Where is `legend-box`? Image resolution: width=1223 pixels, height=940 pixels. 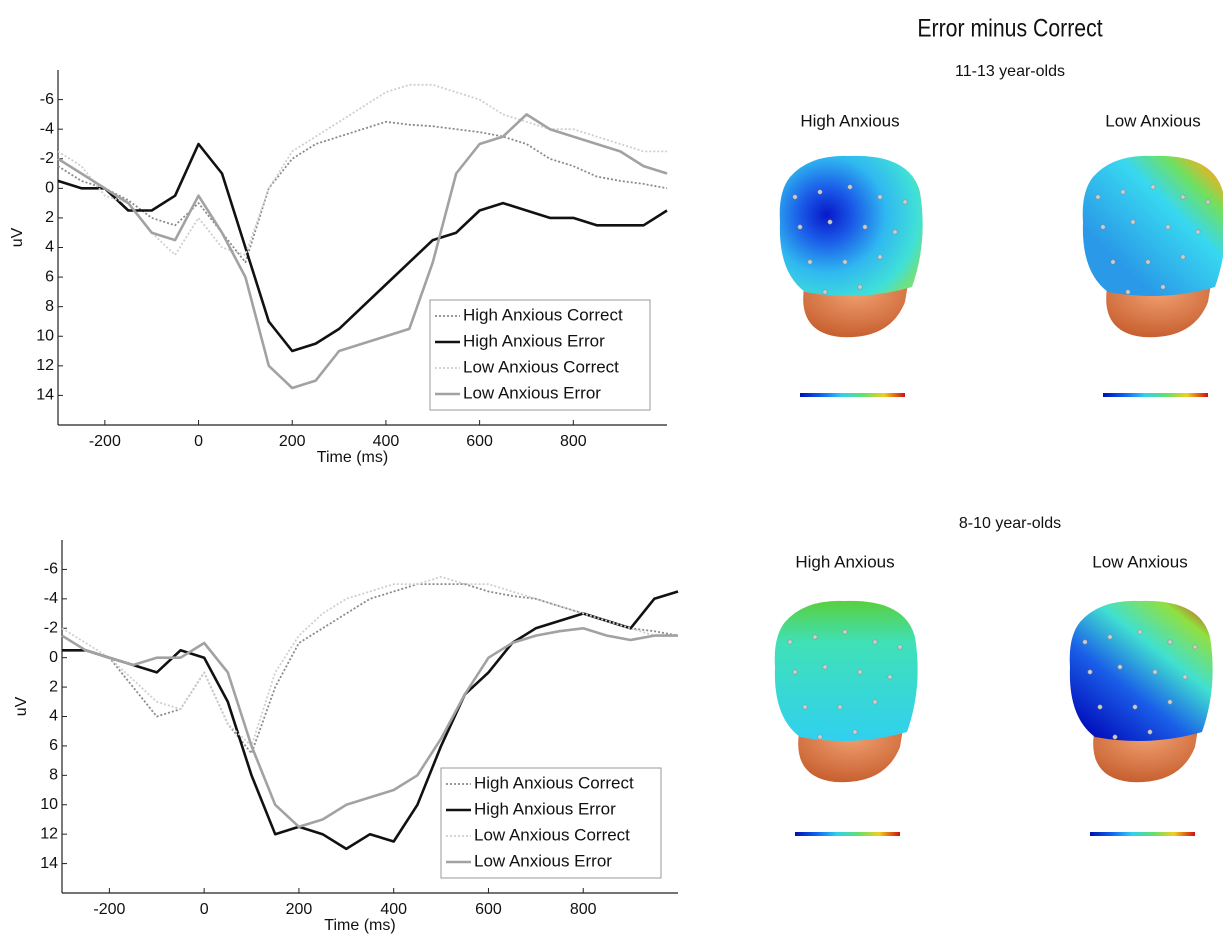
legend-box is located at coordinates (551, 823).